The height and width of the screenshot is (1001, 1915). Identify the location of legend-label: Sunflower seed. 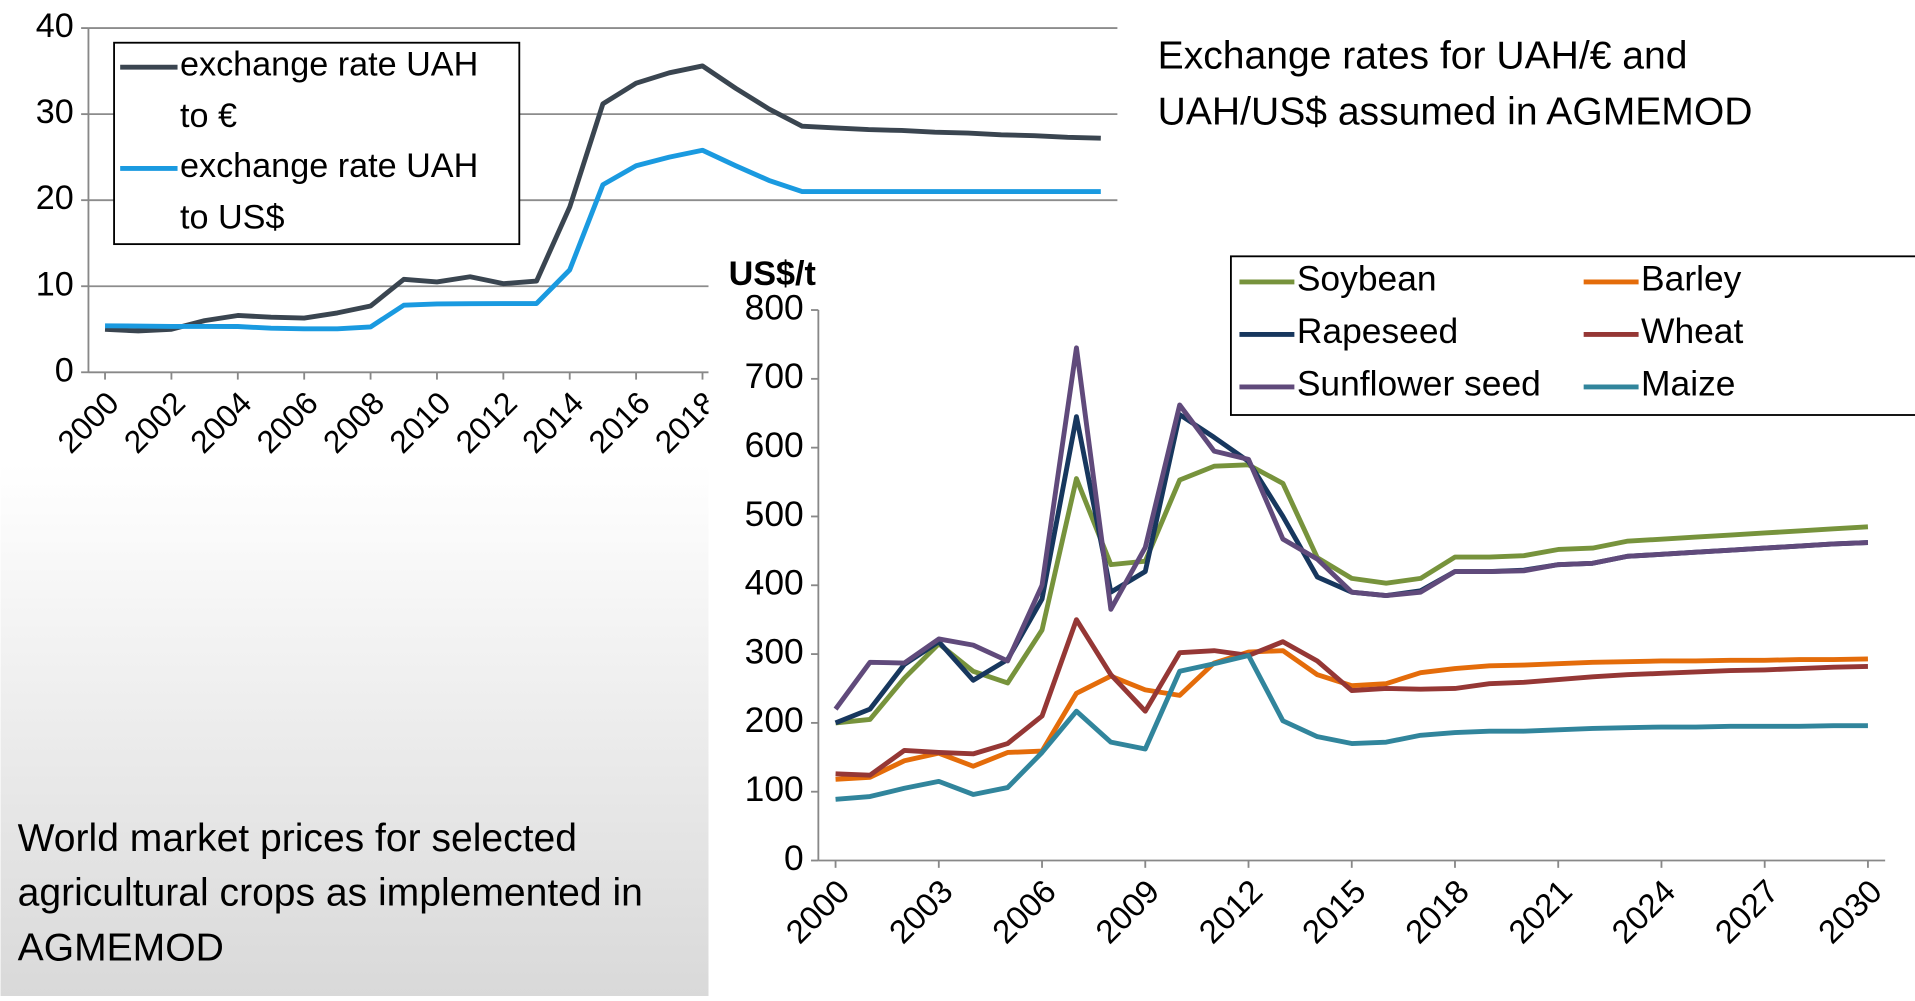
(1418, 384).